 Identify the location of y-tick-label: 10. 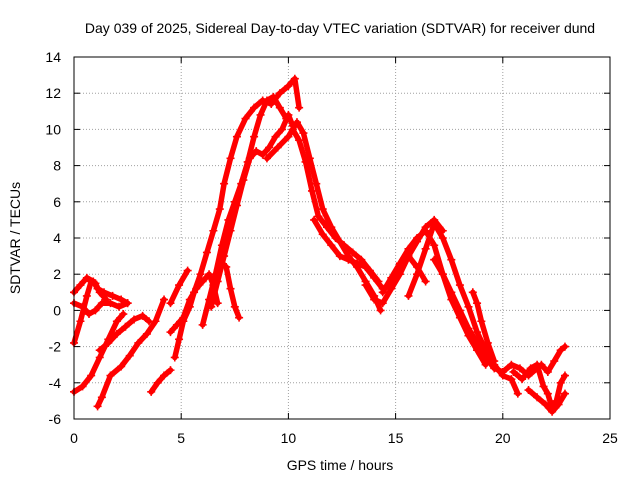
(53, 129).